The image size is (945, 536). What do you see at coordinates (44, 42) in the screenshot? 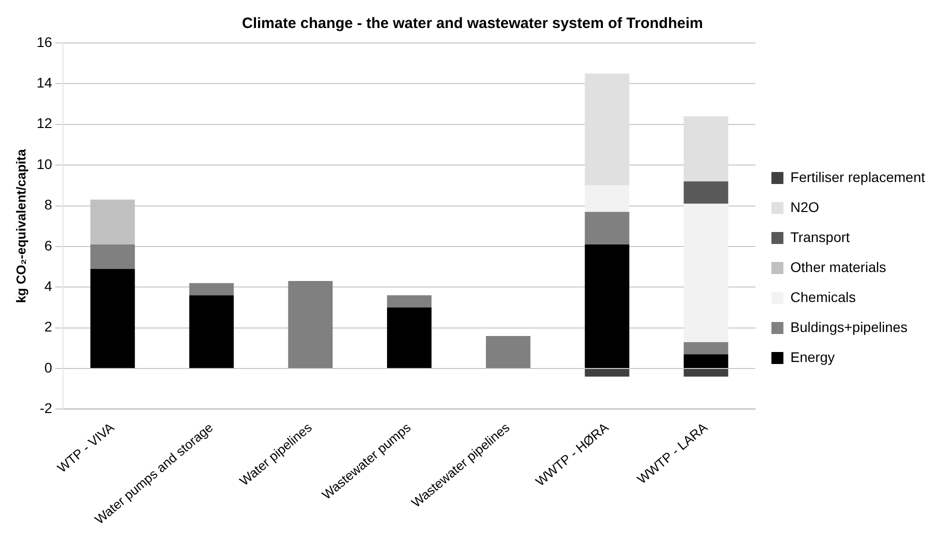
I see `y-tick-label: 16` at bounding box center [44, 42].